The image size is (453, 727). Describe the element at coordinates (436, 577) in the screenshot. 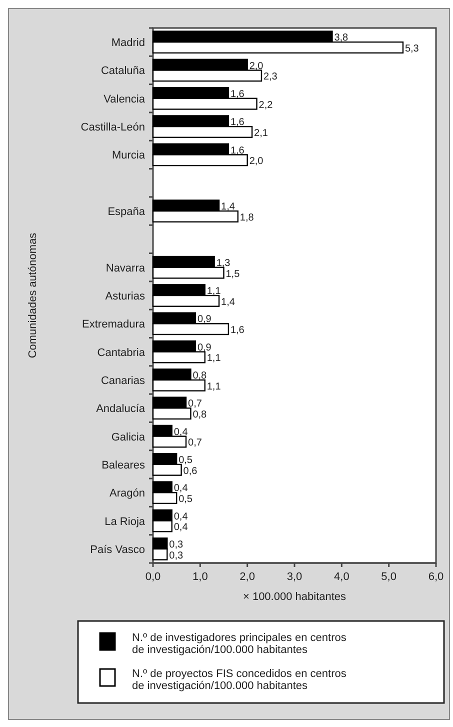

I see `x-tick-label: 6,0` at that location.